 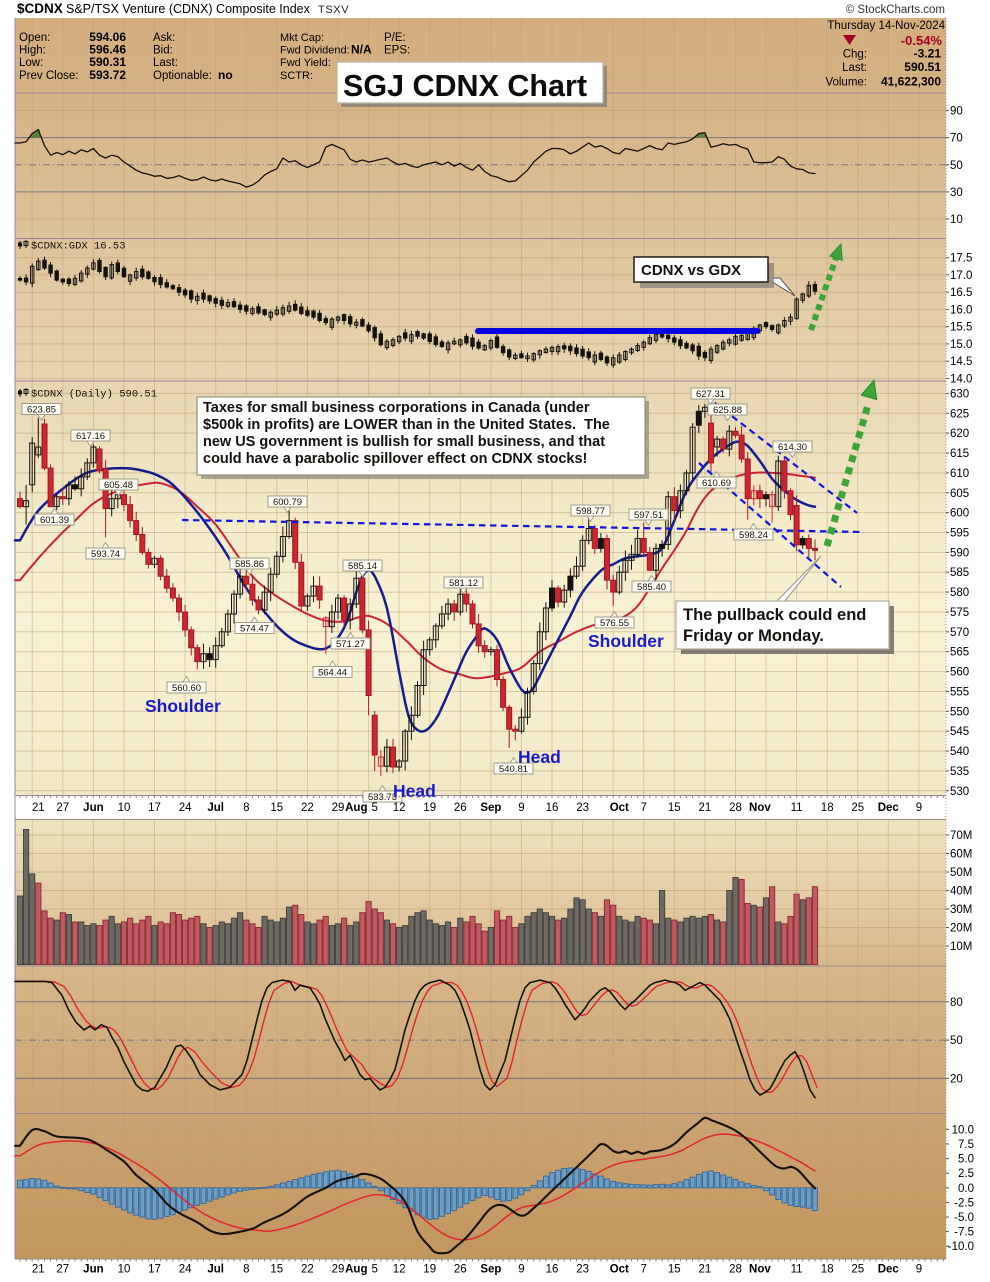 What do you see at coordinates (961, 310) in the screenshot?
I see `svg-text: 16.0` at bounding box center [961, 310].